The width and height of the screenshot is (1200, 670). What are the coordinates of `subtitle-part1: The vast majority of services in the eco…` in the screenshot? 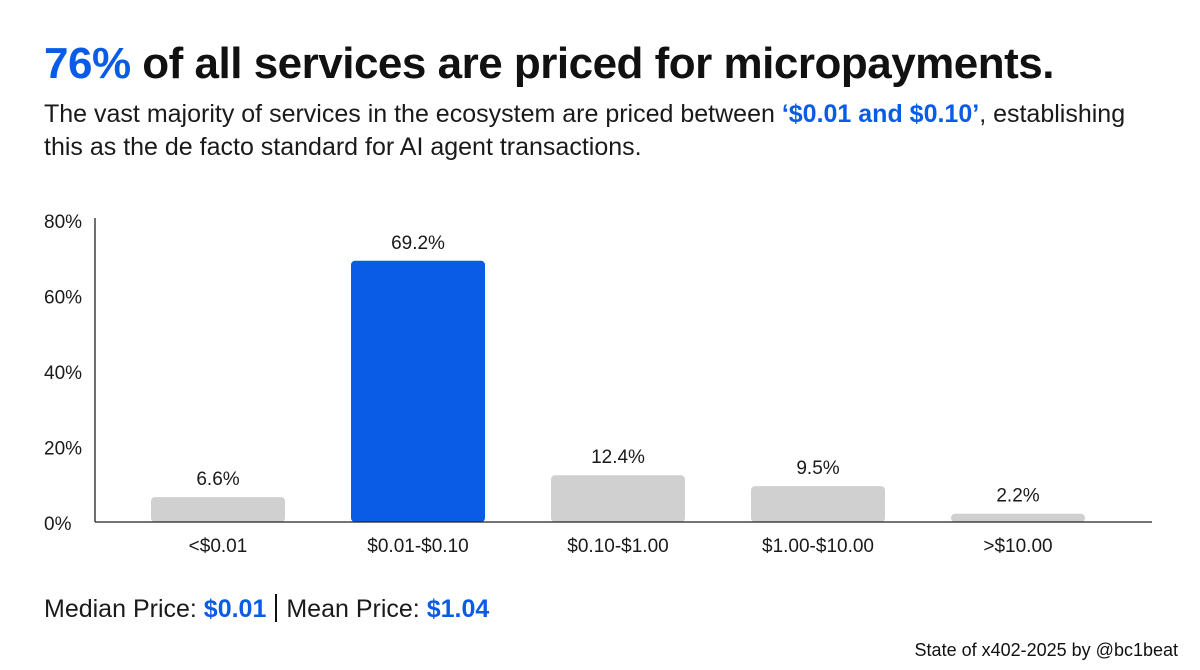 It's located at (413, 114).